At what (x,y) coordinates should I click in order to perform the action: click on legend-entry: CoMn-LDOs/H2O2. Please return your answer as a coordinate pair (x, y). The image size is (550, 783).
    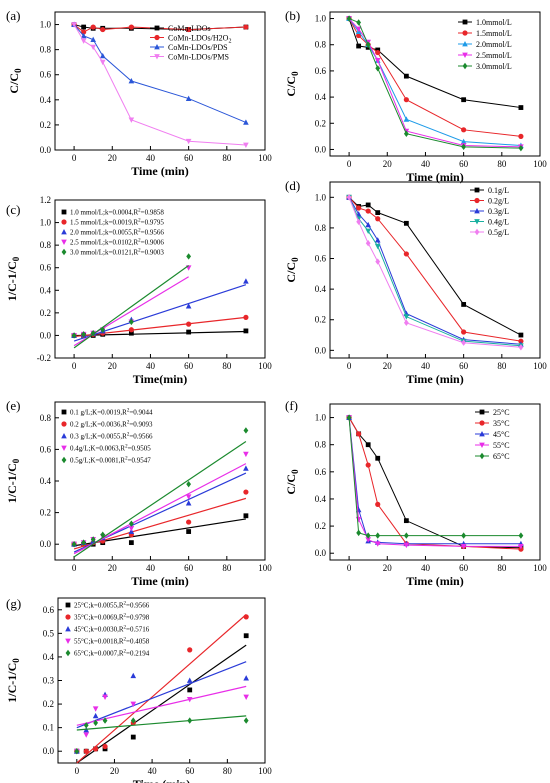
    Looking at the image, I should click on (199, 39).